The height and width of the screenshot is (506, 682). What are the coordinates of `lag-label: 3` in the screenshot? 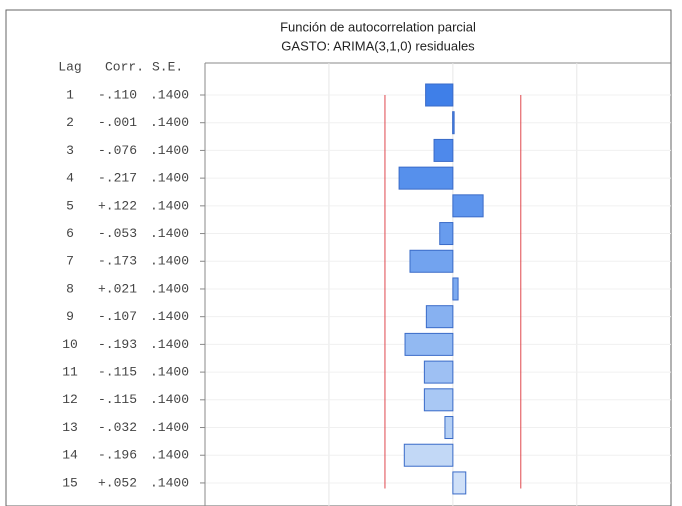 It's located at (70, 150).